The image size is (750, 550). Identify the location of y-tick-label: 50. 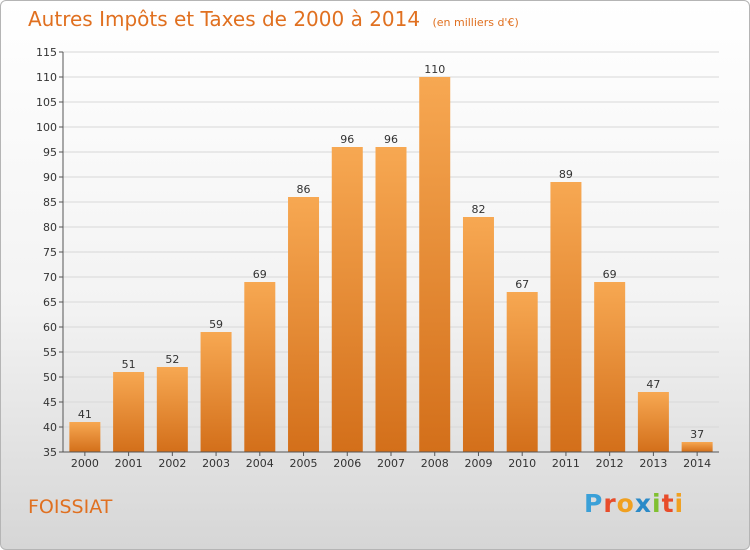
(50, 377).